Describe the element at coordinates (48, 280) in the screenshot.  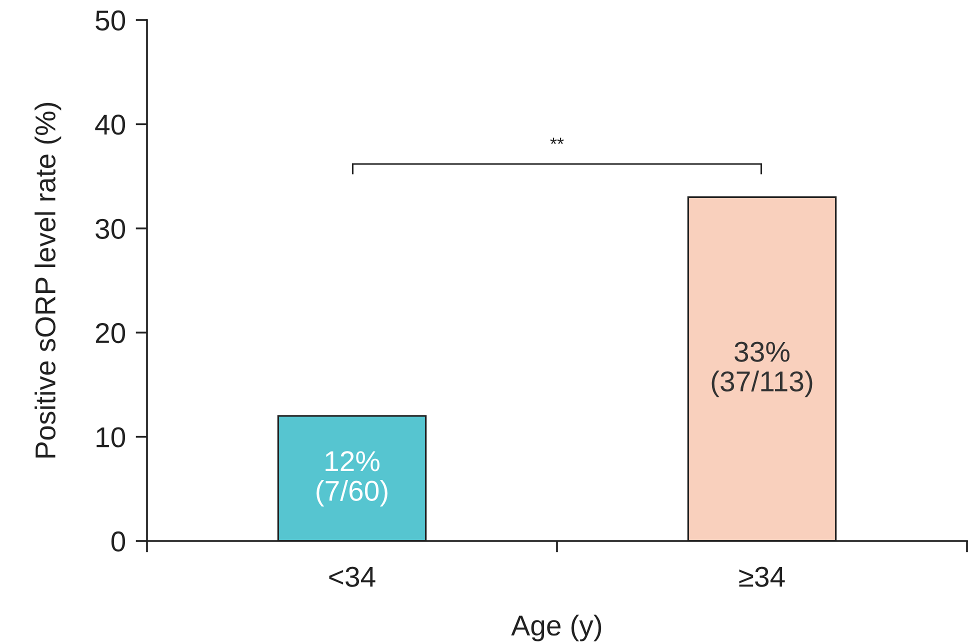
I see `y-axis-title: Positive sORP level rate (%)` at that location.